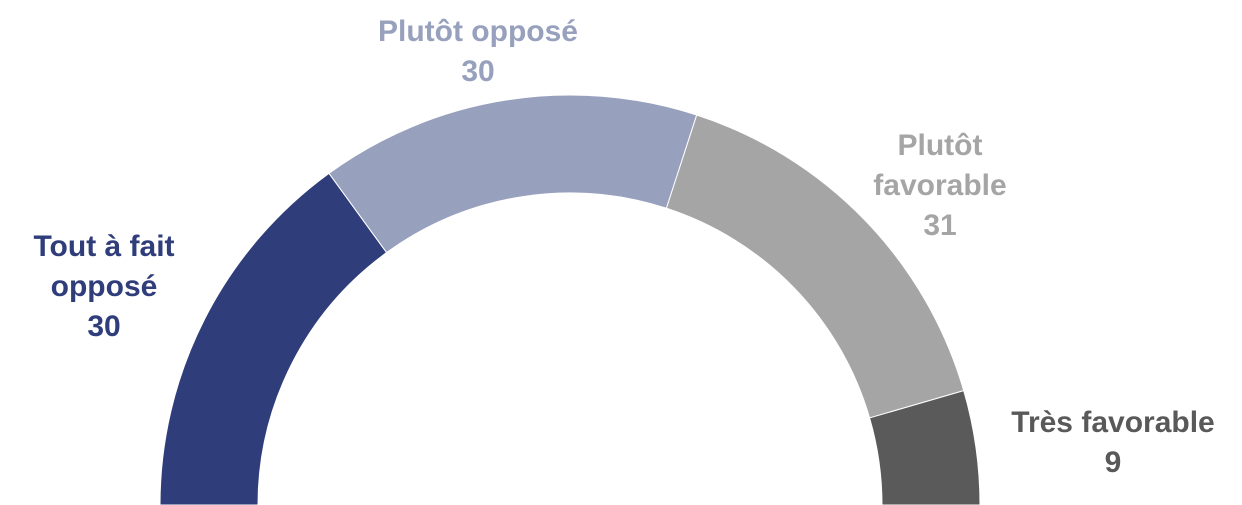 Image resolution: width=1242 pixels, height=505 pixels. Describe the element at coordinates (1107, 443) in the screenshot. I see `slice-label-tres-favorable: Très favorable 9` at that location.